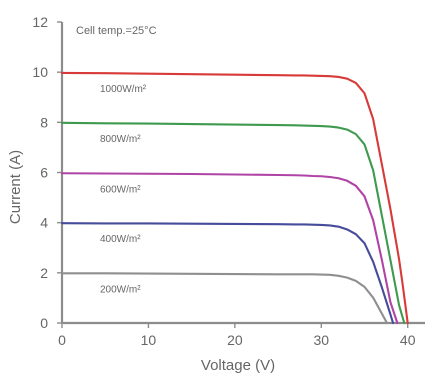 Image resolution: width=429 pixels, height=375 pixels. I want to click on x-tick-label: 30, so click(321, 340).